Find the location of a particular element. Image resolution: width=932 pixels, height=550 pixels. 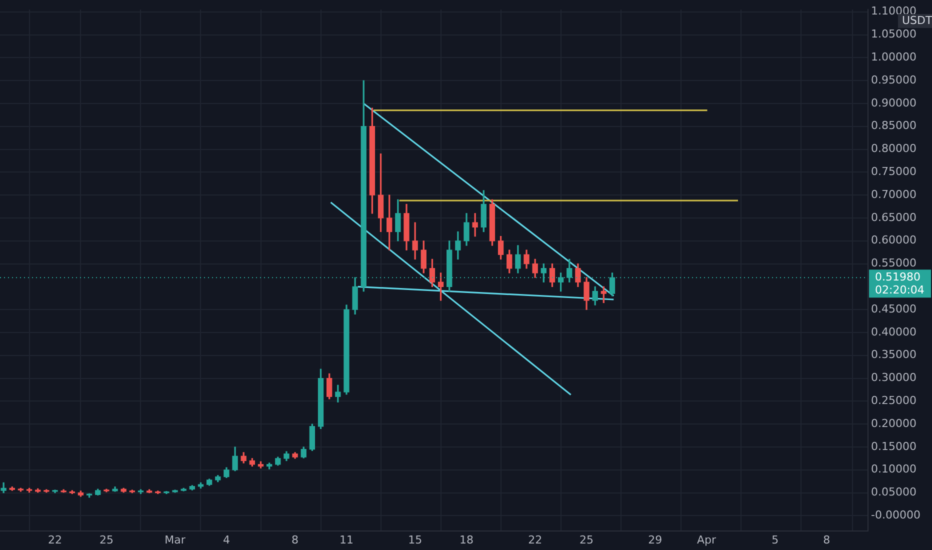

y-tick-label: 0.25000 is located at coordinates (893, 401).